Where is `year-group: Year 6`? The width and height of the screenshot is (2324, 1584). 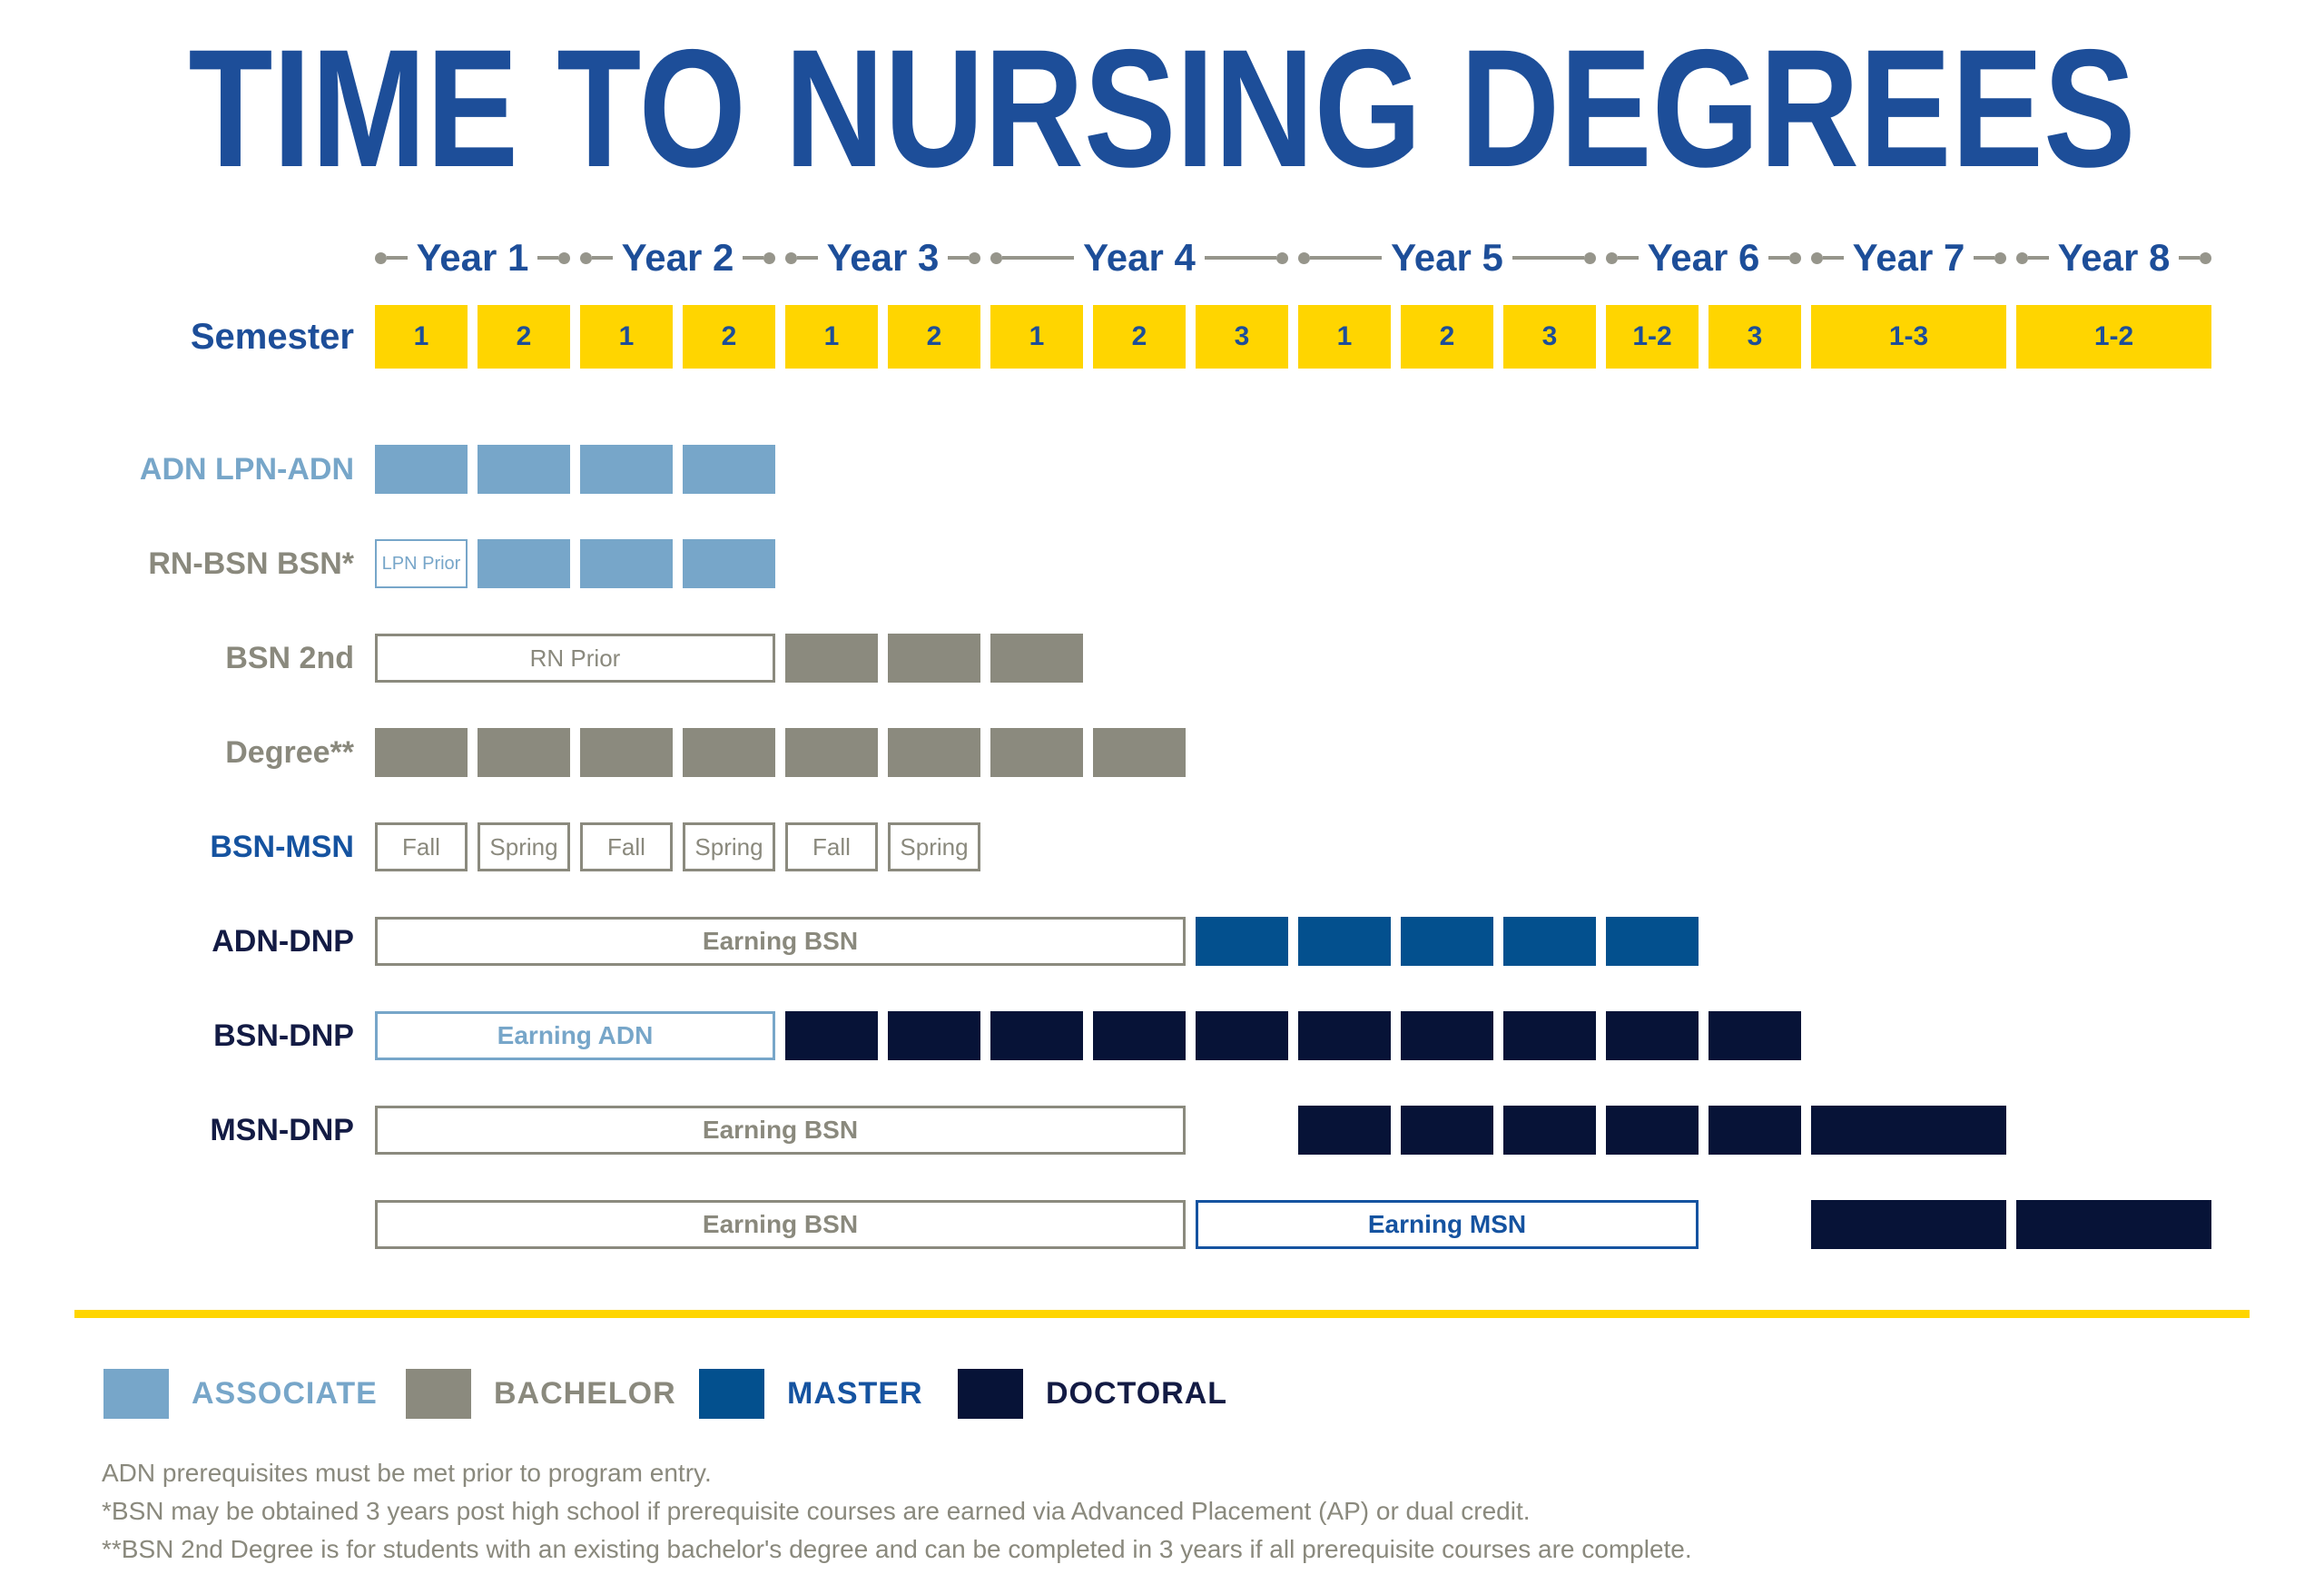 year-group: Year 6 is located at coordinates (1704, 257).